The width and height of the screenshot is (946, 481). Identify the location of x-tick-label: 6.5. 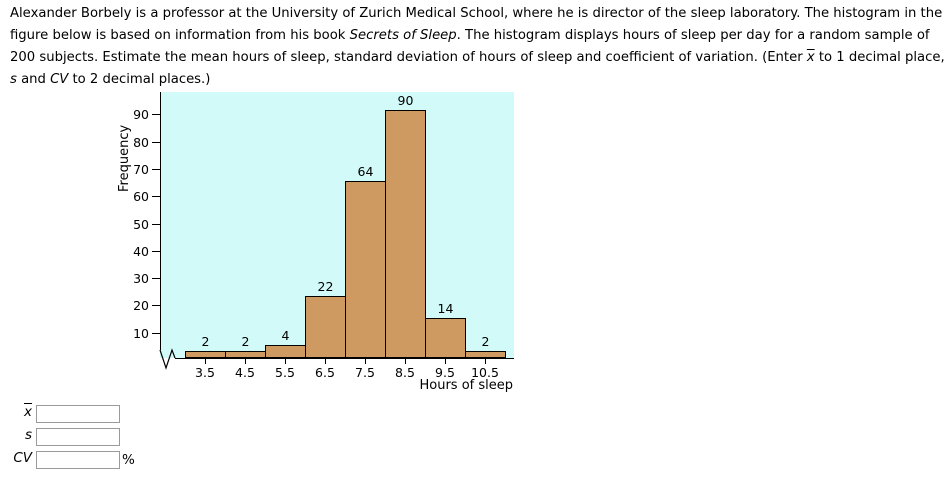
(325, 372).